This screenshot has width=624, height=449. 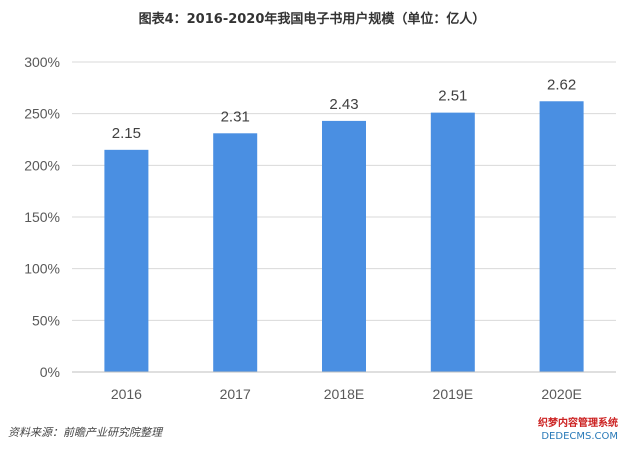 What do you see at coordinates (312, 19) in the screenshot?
I see `chart-title: 图表4：2016-2020年我国电子书用户规模（单位：亿人）` at bounding box center [312, 19].